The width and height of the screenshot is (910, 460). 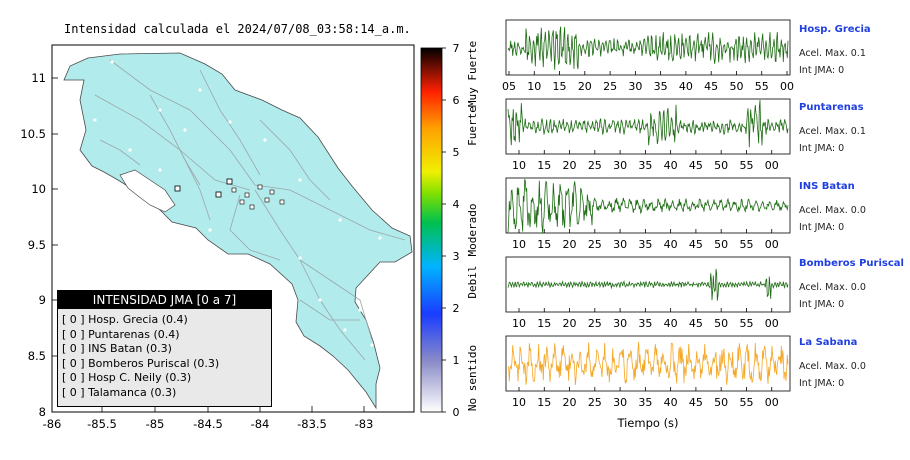 What do you see at coordinates (260, 424) in the screenshot?
I see `map-x-tick-label: -84` at bounding box center [260, 424].